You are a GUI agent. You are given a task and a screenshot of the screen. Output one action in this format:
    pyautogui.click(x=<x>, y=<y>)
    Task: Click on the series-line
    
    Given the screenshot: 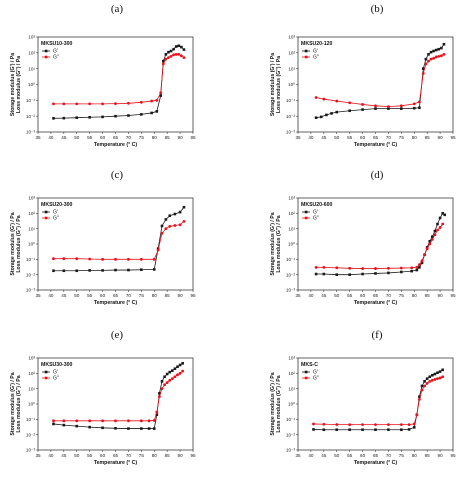 What is the action you would take?
    pyautogui.click(x=379, y=246)
    